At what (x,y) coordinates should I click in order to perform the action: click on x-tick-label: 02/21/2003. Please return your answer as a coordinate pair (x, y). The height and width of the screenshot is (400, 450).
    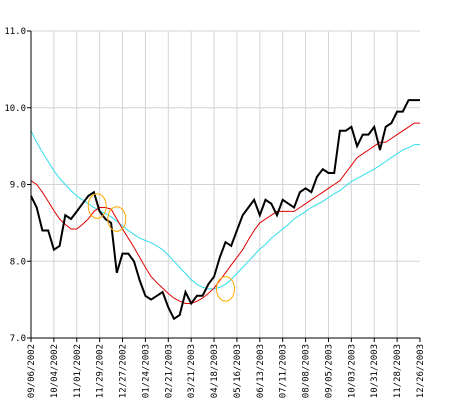
    Looking at the image, I should click on (169, 371).